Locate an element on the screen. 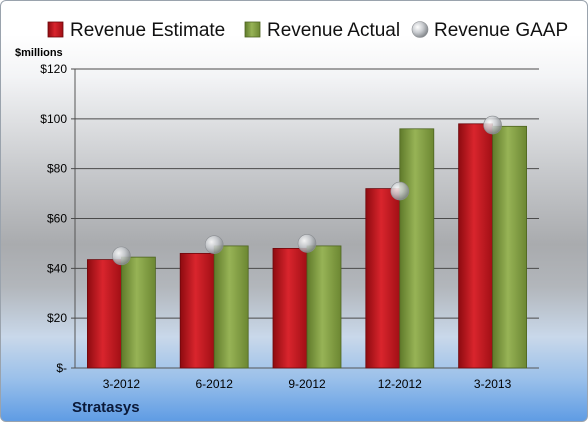 The height and width of the screenshot is (422, 588). y-axis-ticks: $- $20 $40 $60 $80 $100 $120 is located at coordinates (53, 218).